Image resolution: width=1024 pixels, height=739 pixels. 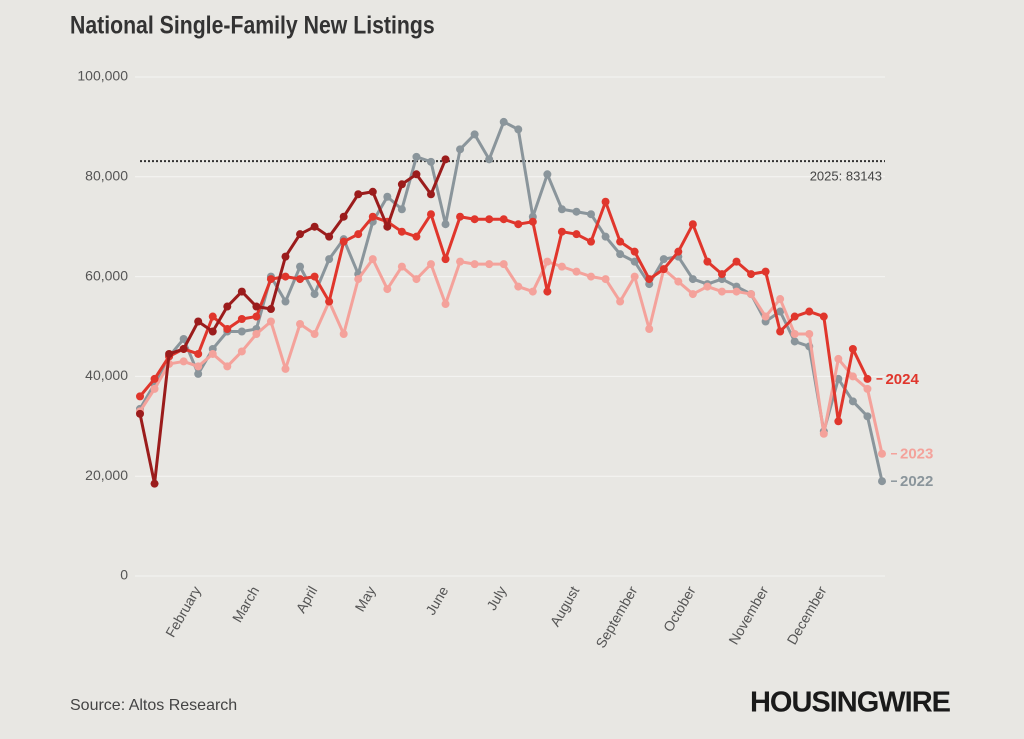 What do you see at coordinates (252, 25) in the screenshot?
I see `chart-title: National Single-Family New Listings` at bounding box center [252, 25].